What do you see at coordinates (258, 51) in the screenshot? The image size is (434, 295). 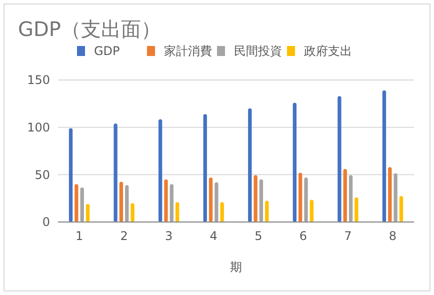 I see `legend-label: 民間投資` at bounding box center [258, 51].